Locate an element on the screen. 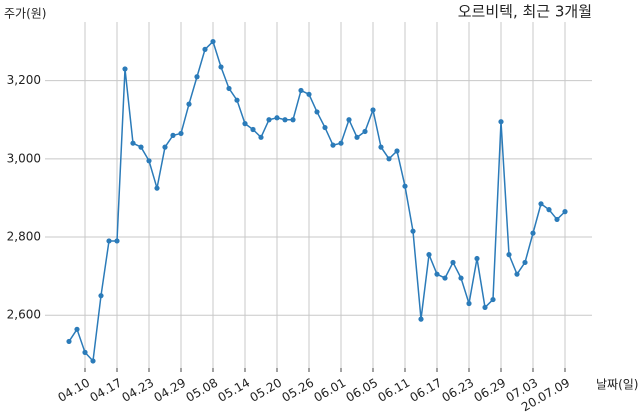 This screenshot has height=419, width=640. x-tick-label: 04.23 is located at coordinates (137, 390).